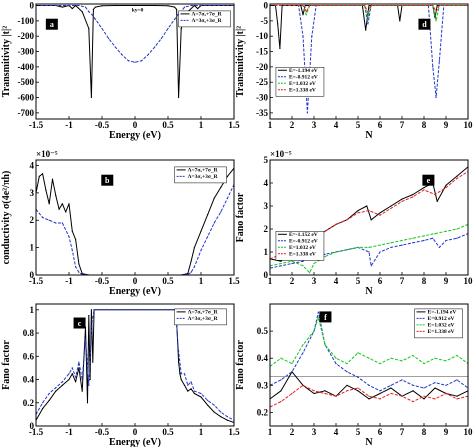 This screenshot has width=474, height=447. I want to click on annotation: ky=0, so click(138, 11).